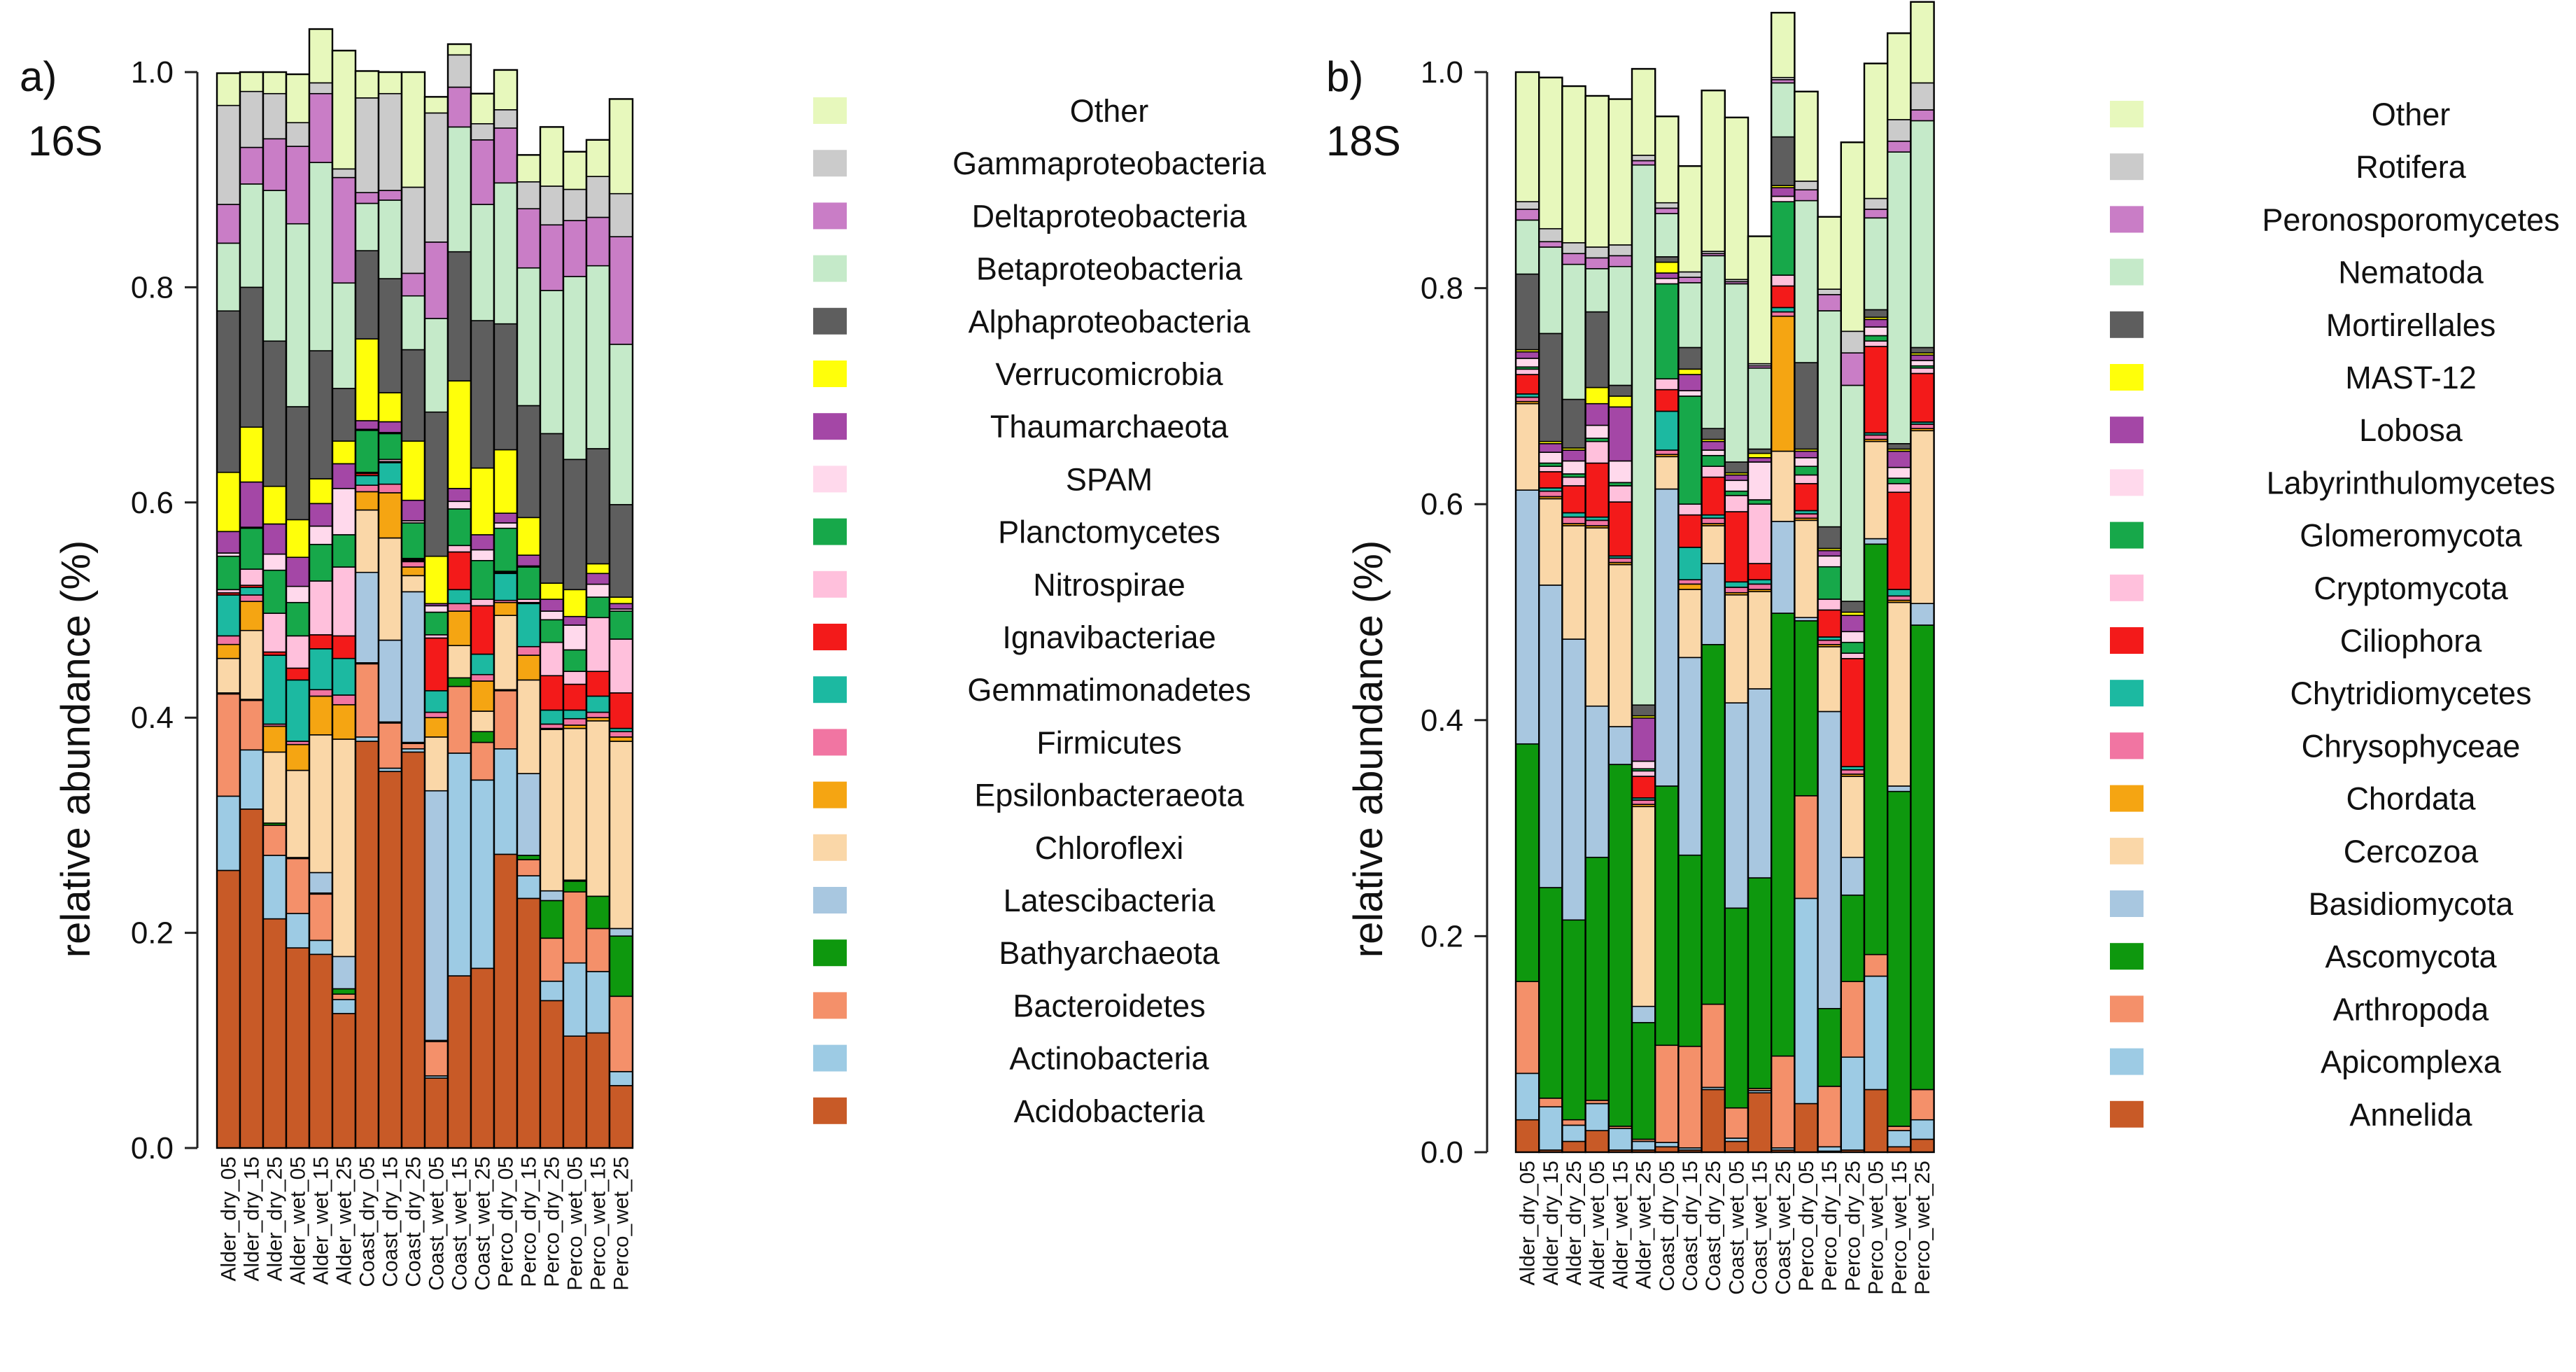 This screenshot has width=2576, height=1372. I want to click on legend-label: Cryptomycota, so click(2411, 588).